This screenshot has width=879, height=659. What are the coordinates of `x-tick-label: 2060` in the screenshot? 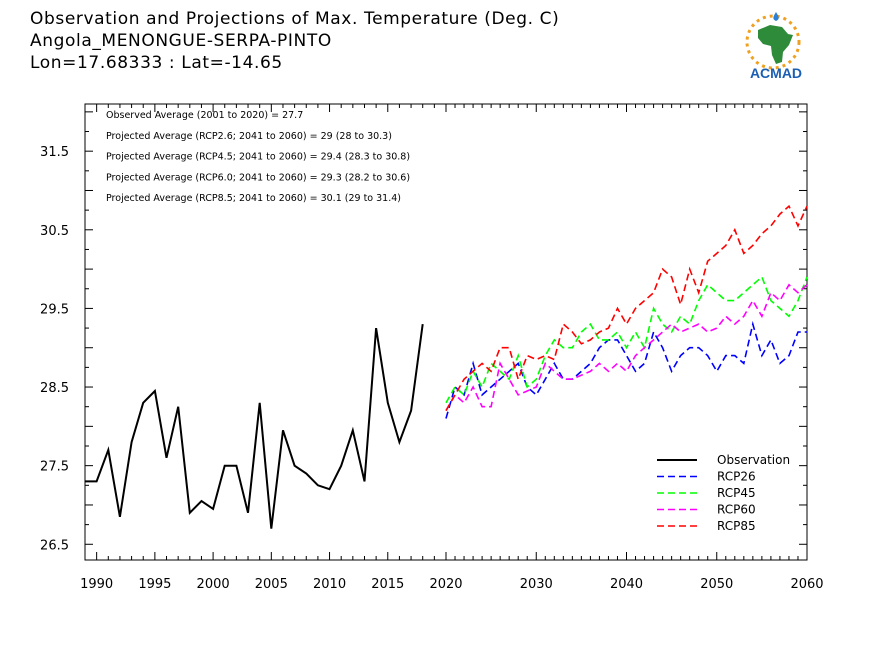 It's located at (806, 584).